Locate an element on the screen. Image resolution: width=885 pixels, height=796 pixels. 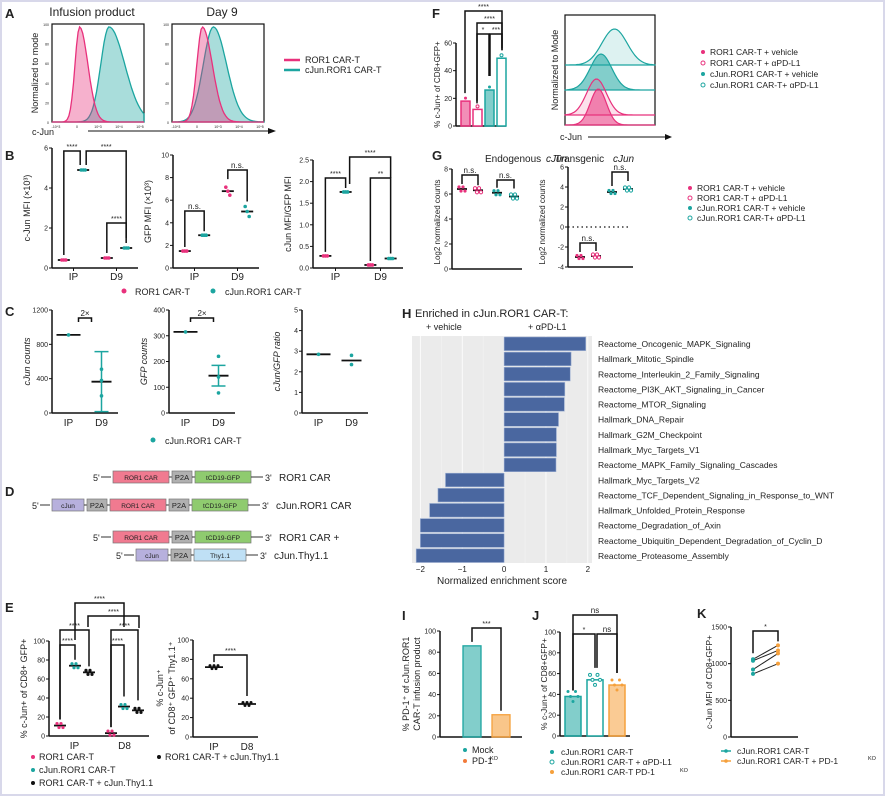
chart-b3-y-tick-label: 2.0 is located at coordinates (304, 182).